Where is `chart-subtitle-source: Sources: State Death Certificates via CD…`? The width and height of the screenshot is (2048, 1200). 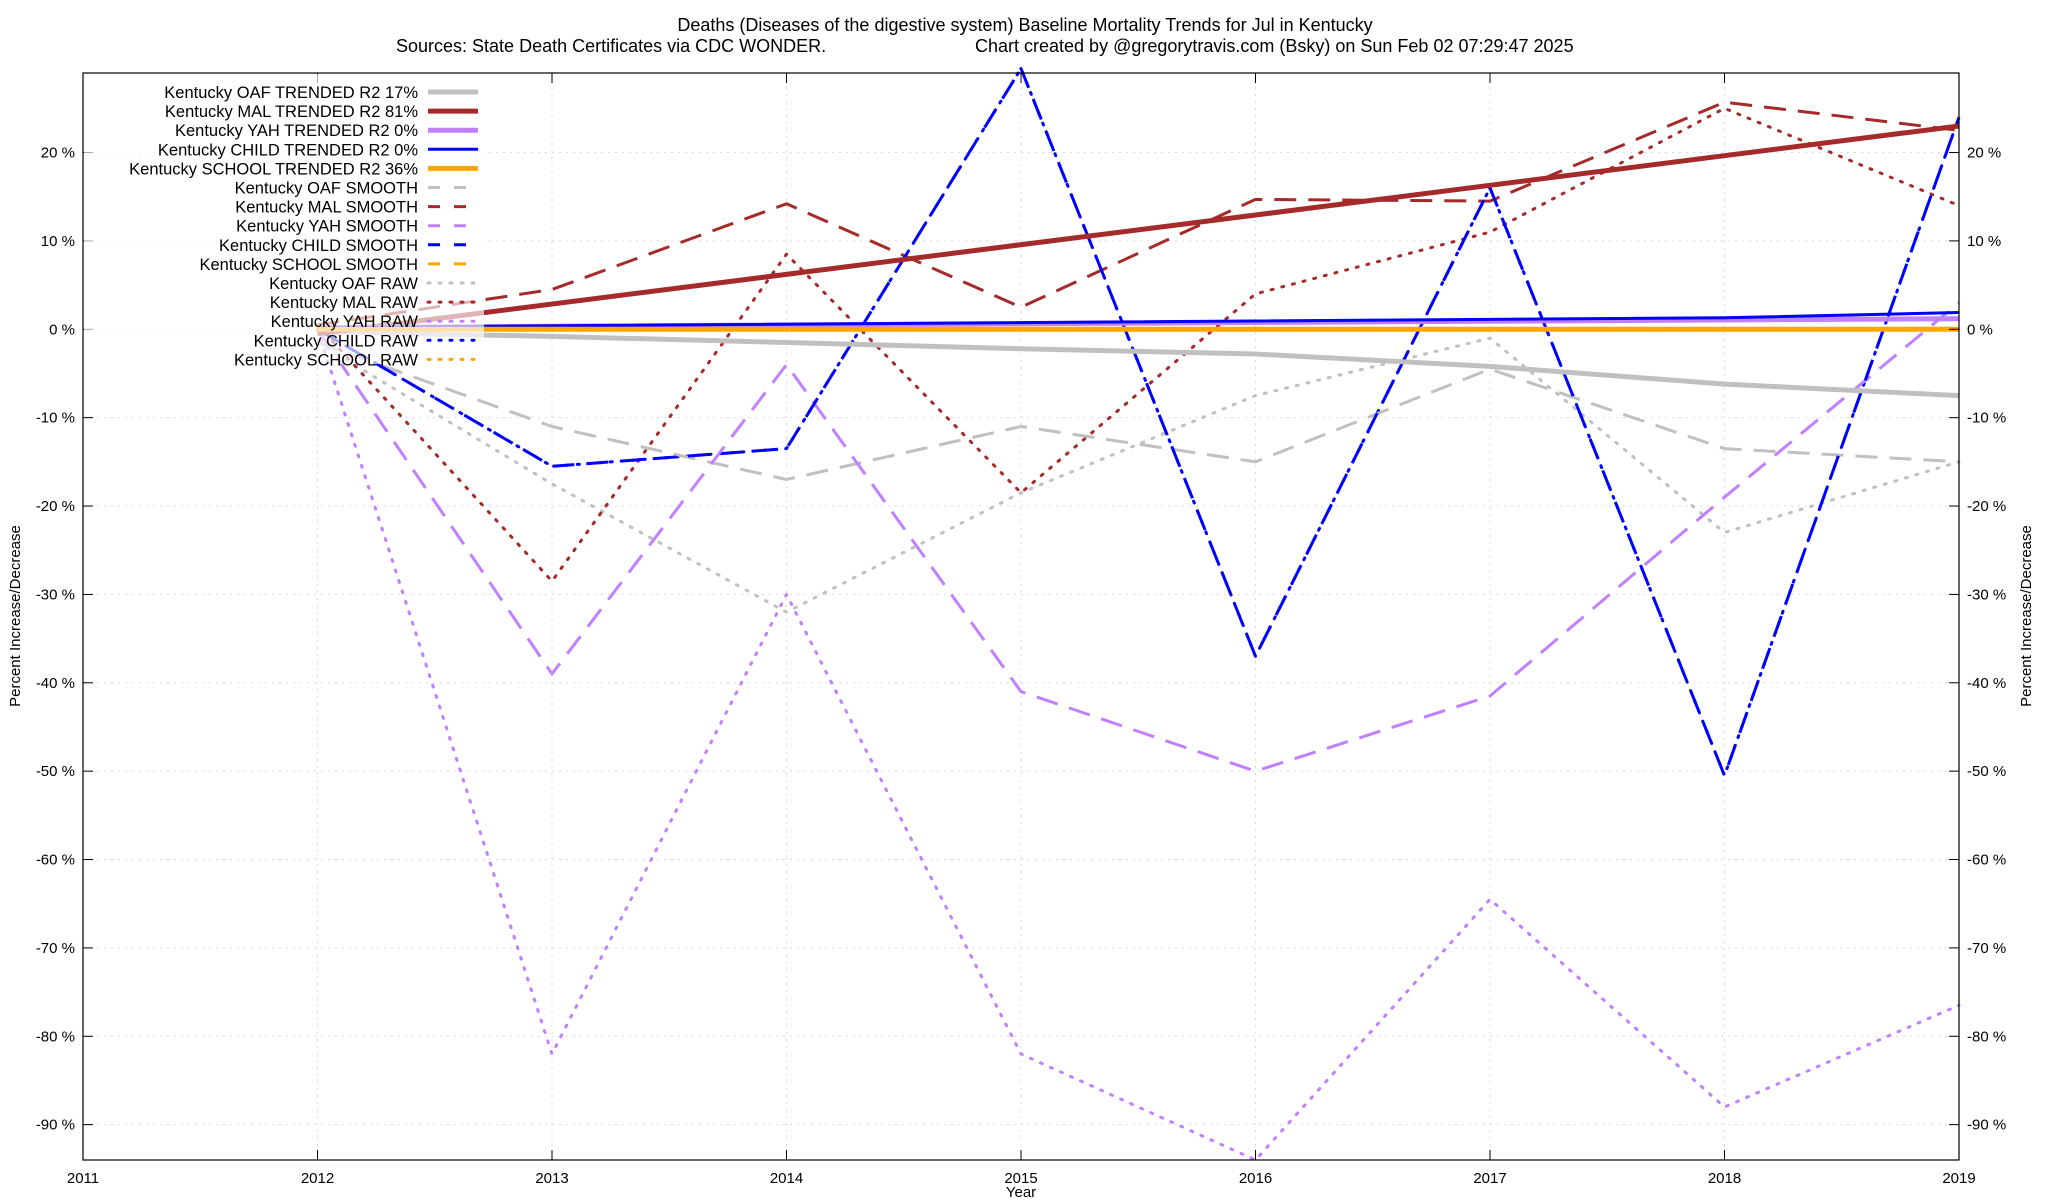
chart-subtitle-source: Sources: State Death Certificates via CD… is located at coordinates (611, 46).